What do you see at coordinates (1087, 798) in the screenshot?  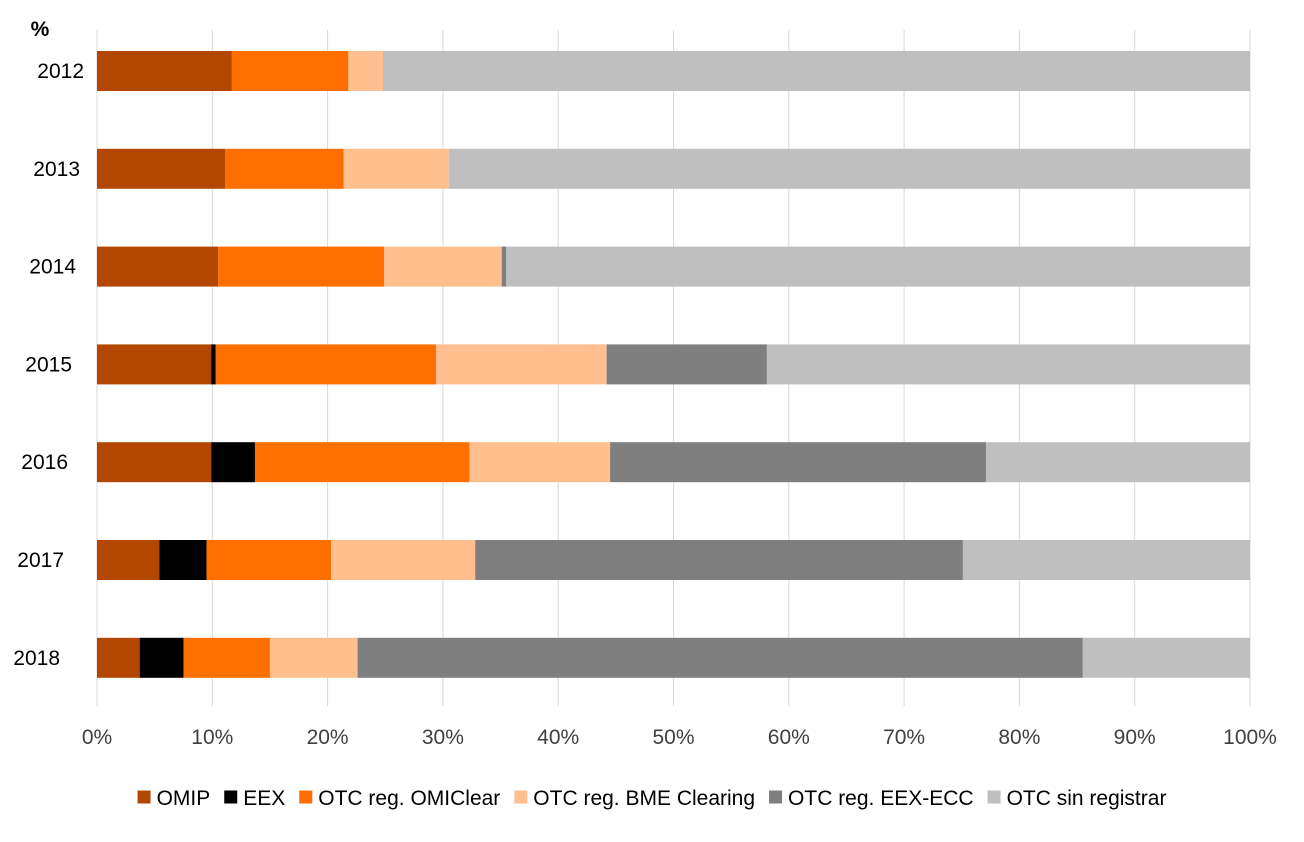 I see `legend-label: OTC sin registrar` at bounding box center [1087, 798].